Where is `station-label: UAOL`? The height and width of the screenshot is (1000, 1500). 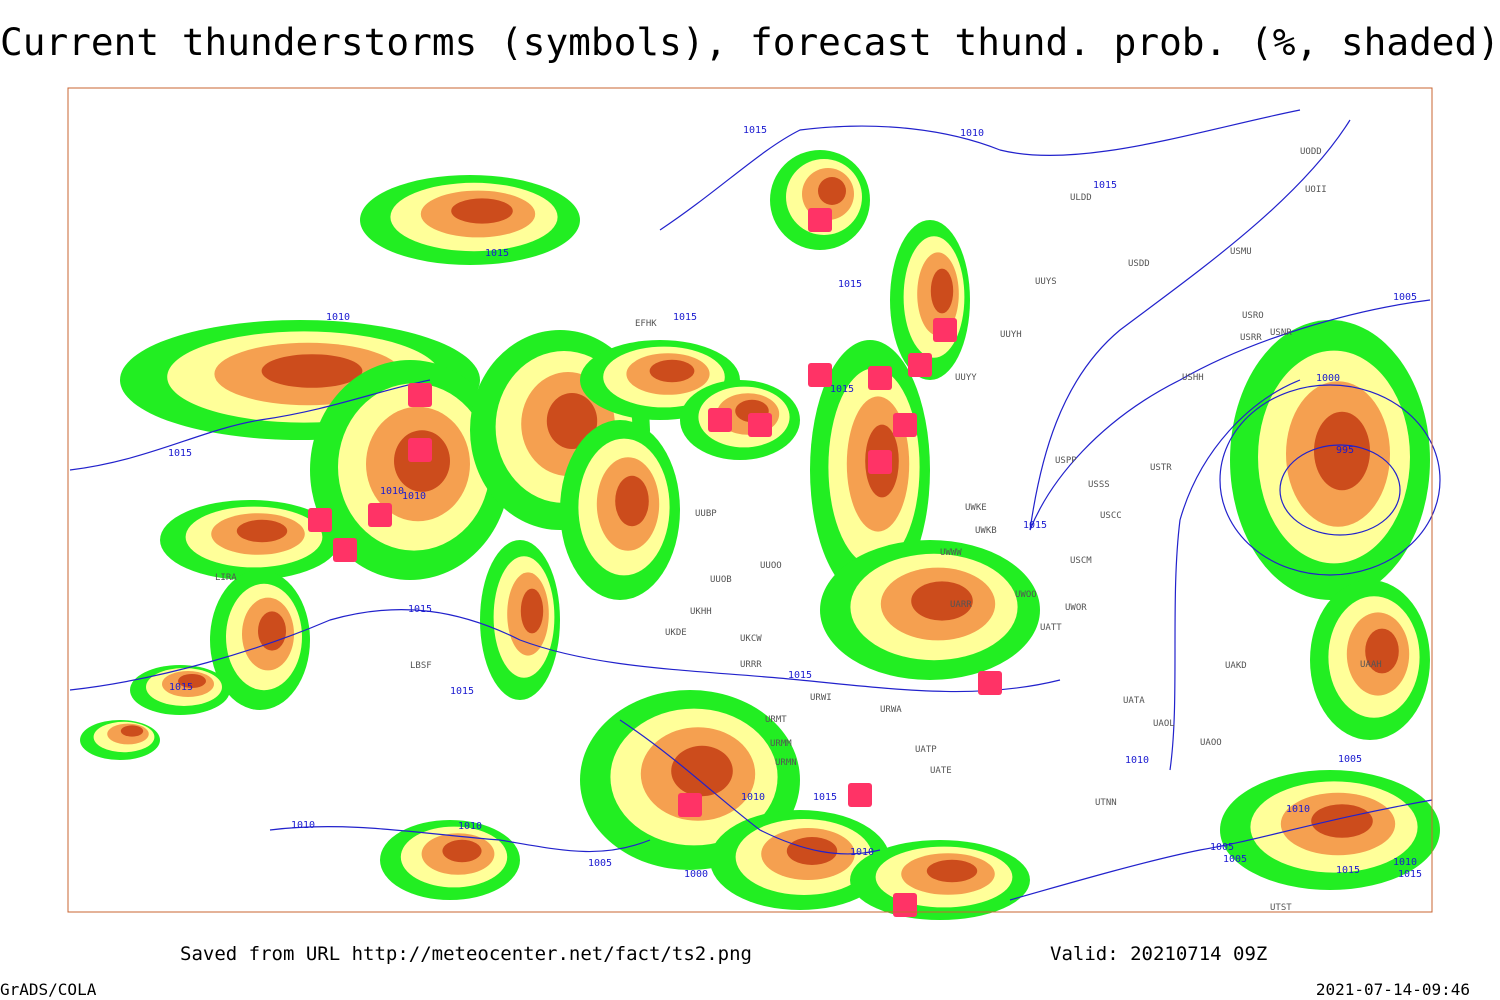
station-label: UAOL is located at coordinates (1164, 724).